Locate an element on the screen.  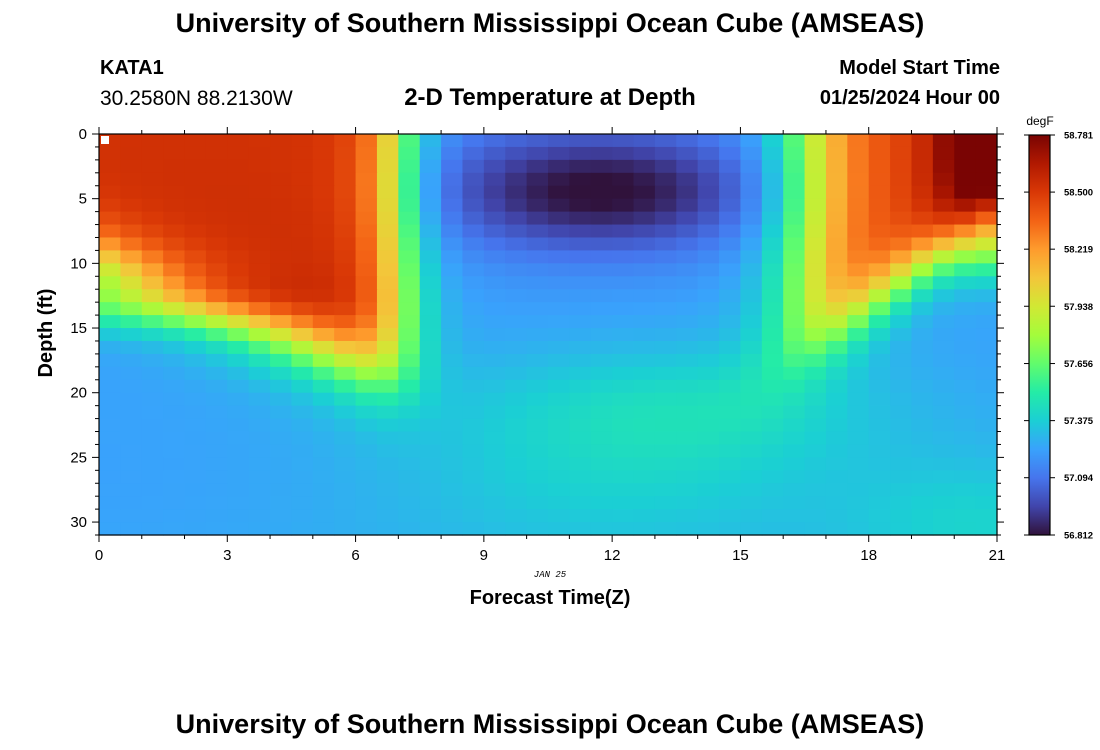
date-label: JAN 25 is located at coordinates (550, 575).